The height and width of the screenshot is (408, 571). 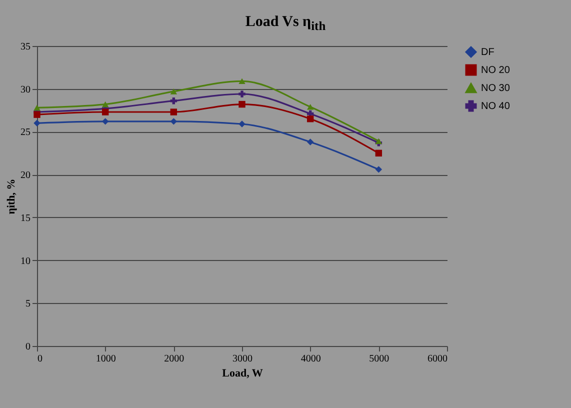 What do you see at coordinates (28, 347) in the screenshot?
I see `y-tick-label: 0` at bounding box center [28, 347].